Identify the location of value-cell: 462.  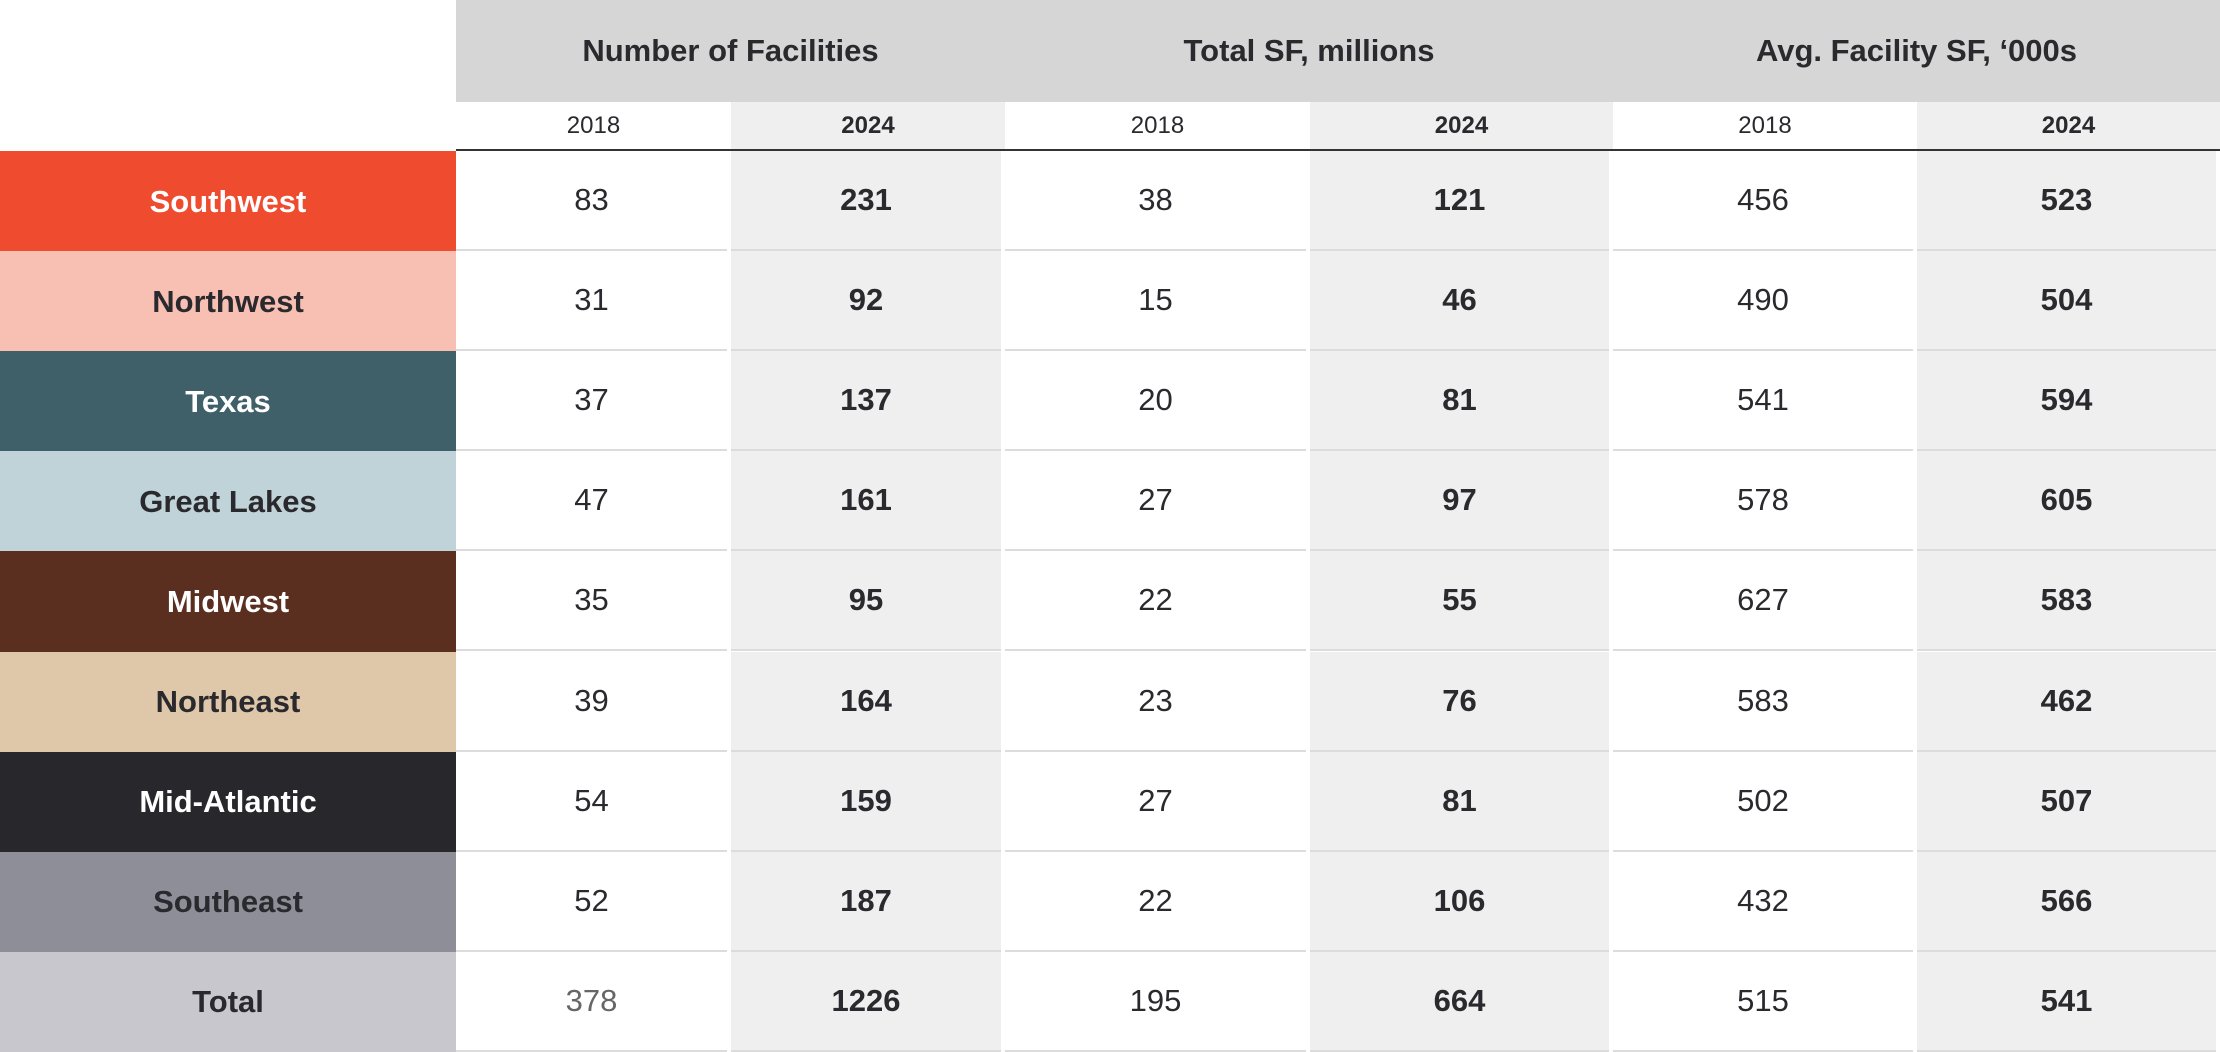
(2066, 701).